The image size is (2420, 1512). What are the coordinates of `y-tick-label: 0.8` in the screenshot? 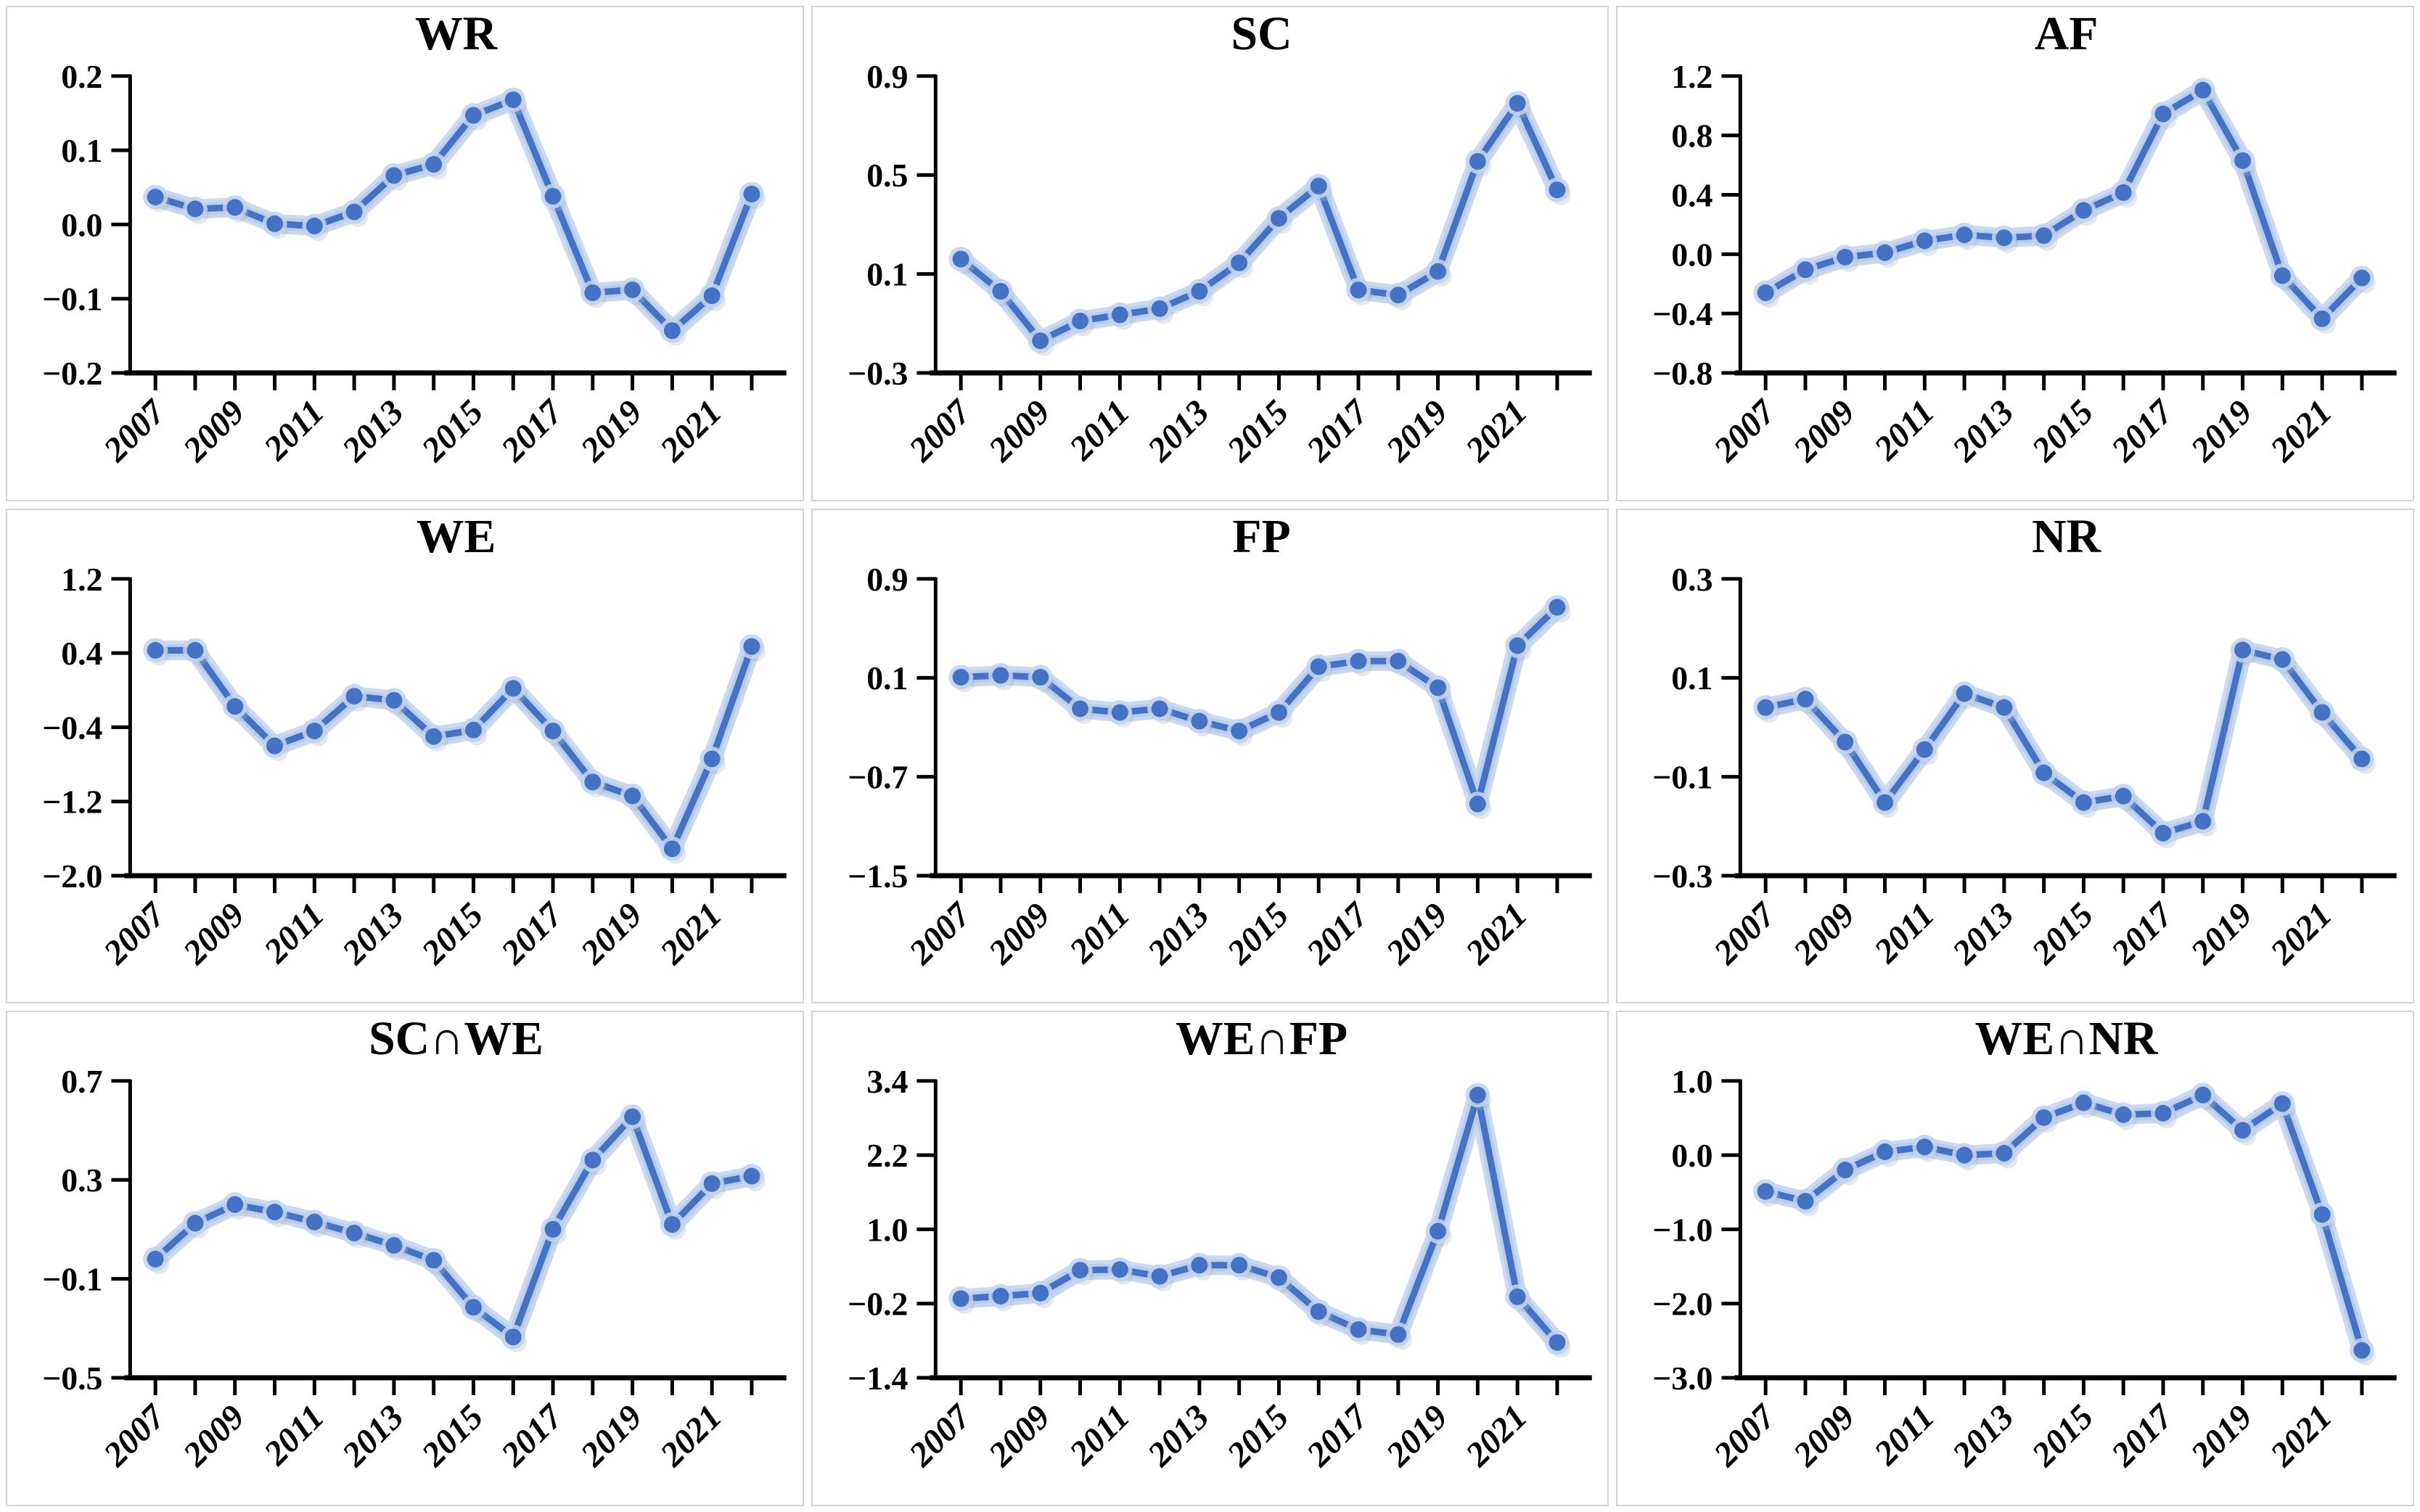 It's located at (1692, 136).